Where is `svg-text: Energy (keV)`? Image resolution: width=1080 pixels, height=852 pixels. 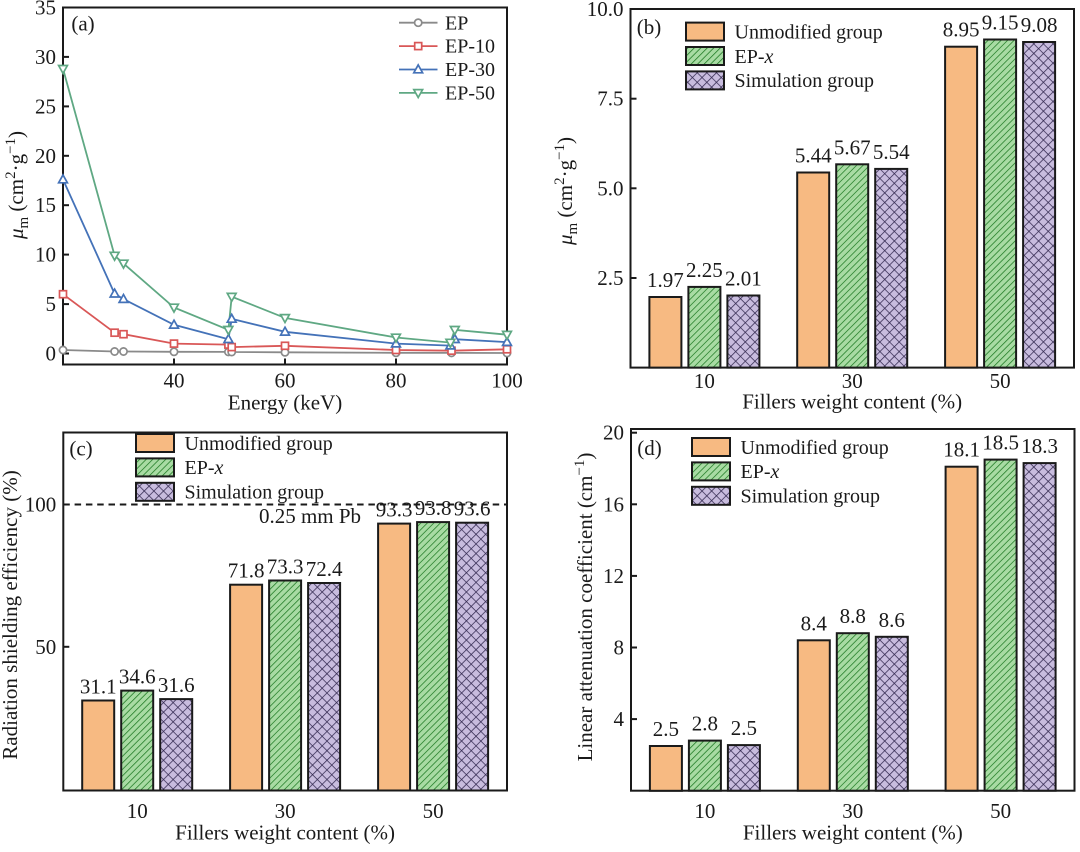 svg-text: Energy (keV) is located at coordinates (285, 403).